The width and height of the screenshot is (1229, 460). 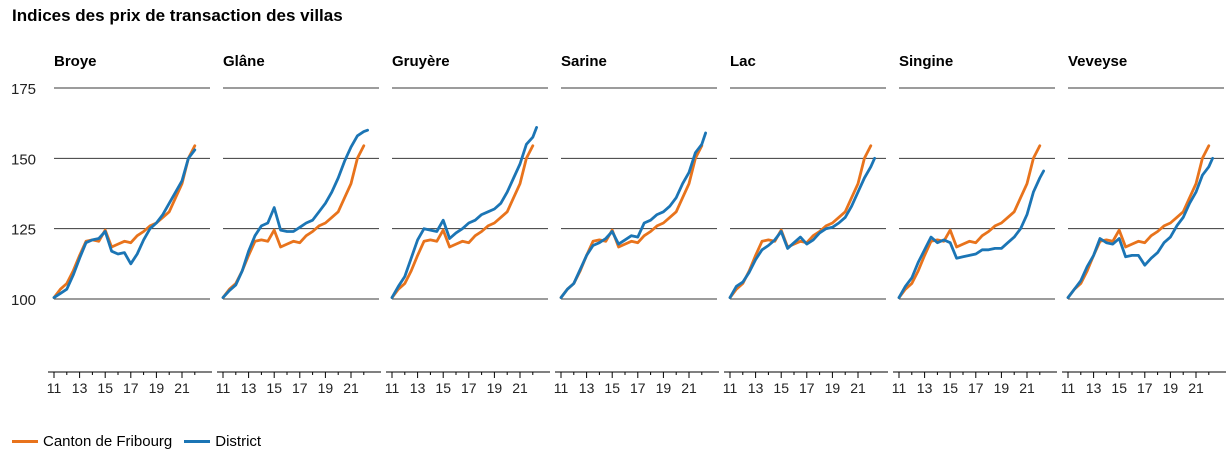 I want to click on series-line-district-sarine, so click(x=633, y=215).